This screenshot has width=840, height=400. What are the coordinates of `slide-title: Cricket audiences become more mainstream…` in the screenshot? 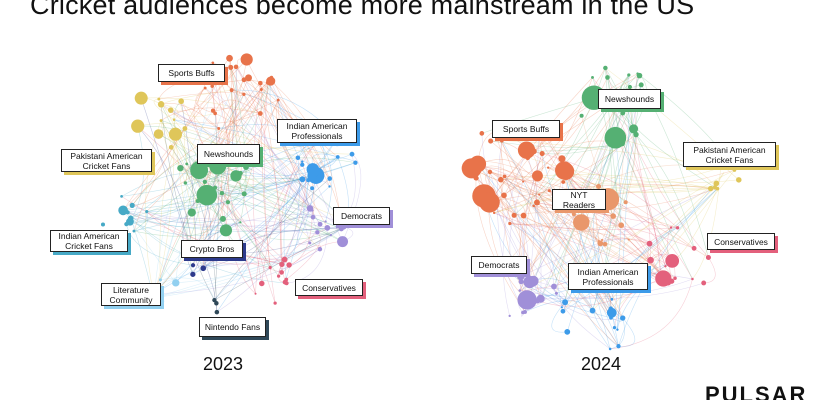 It's located at (362, 10).